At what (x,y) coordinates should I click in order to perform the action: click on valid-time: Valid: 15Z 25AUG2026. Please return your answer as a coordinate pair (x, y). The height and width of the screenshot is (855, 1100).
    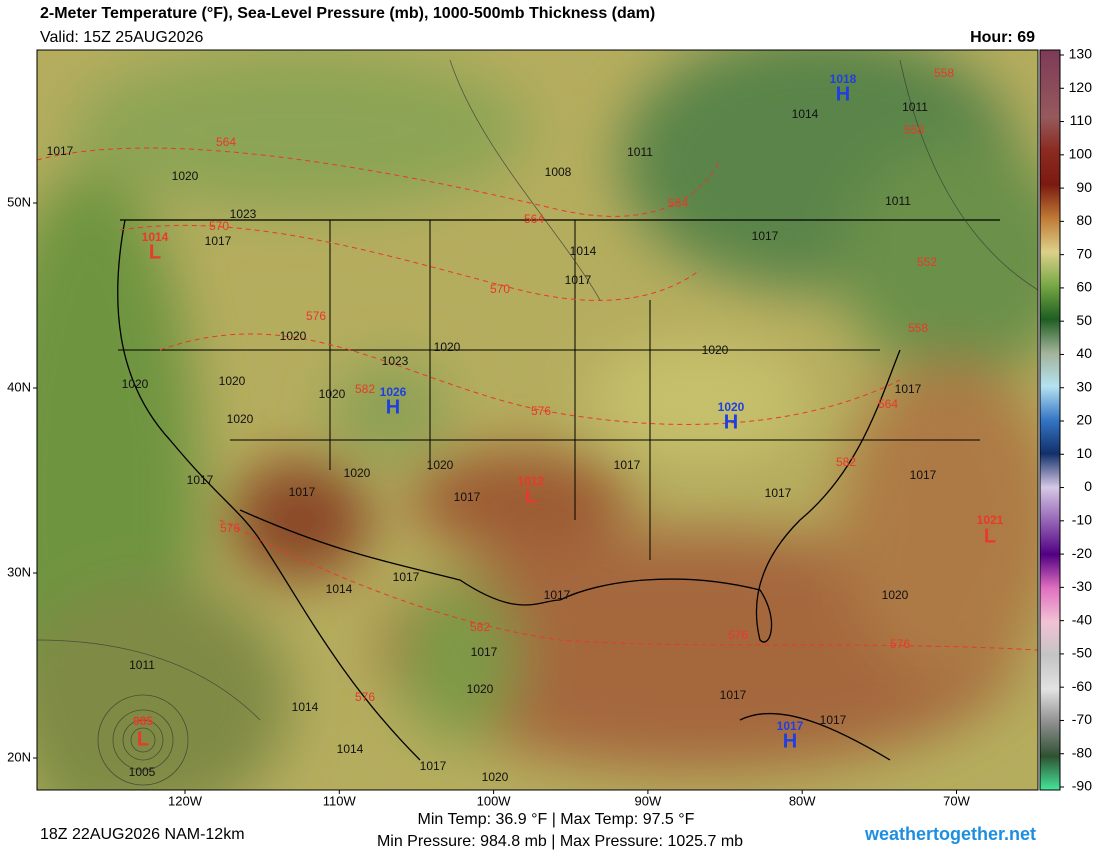
    Looking at the image, I should click on (121, 37).